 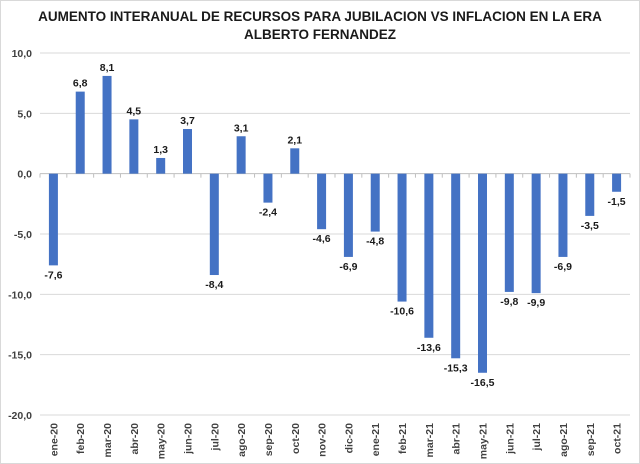 What do you see at coordinates (457, 439) in the screenshot?
I see `x-tick-label: abr-21` at bounding box center [457, 439].